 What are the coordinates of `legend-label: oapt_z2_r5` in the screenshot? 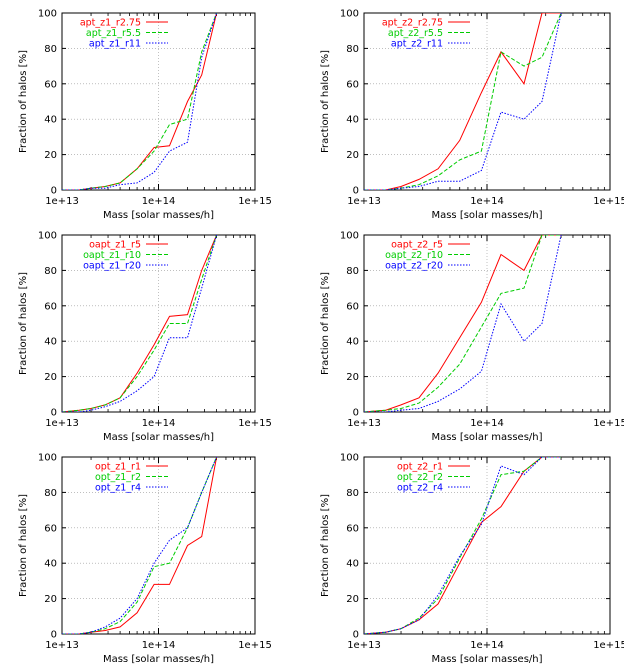 It's located at (417, 245).